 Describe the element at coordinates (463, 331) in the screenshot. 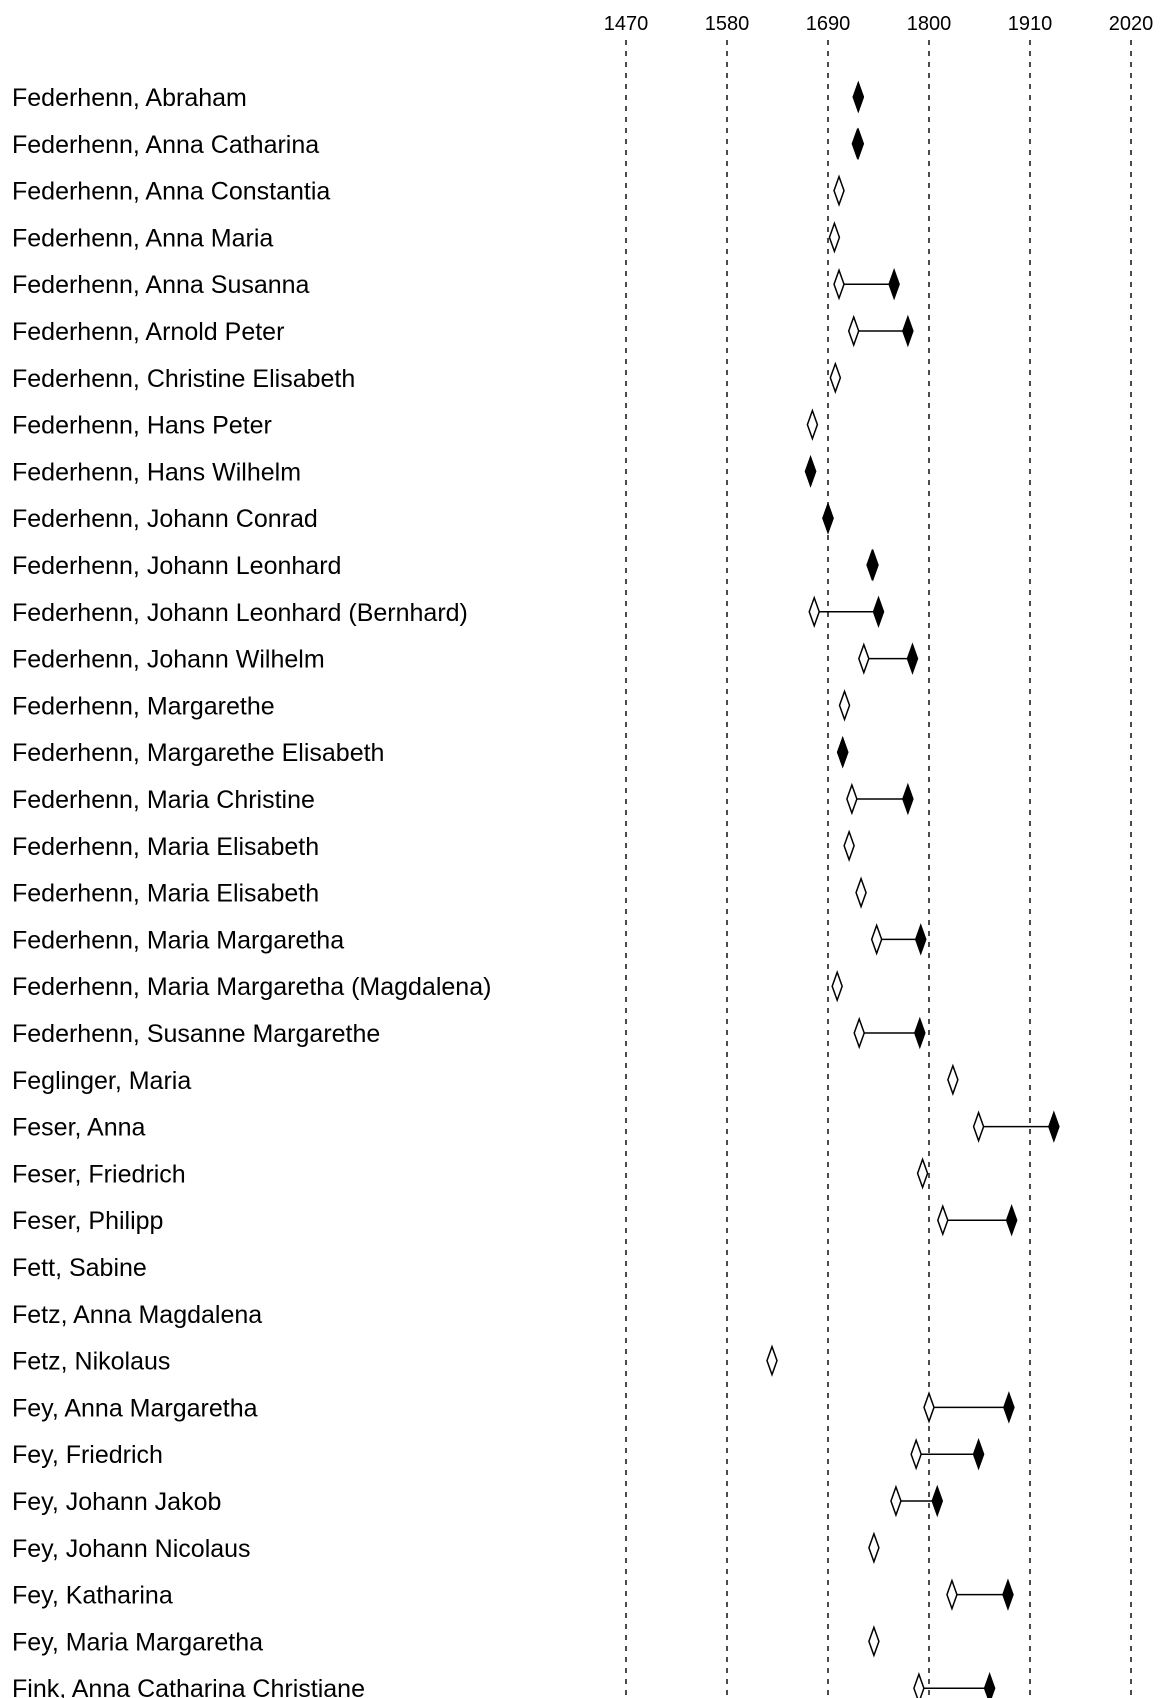

I see `person-row: Federhenn, Arnold Peter` at that location.